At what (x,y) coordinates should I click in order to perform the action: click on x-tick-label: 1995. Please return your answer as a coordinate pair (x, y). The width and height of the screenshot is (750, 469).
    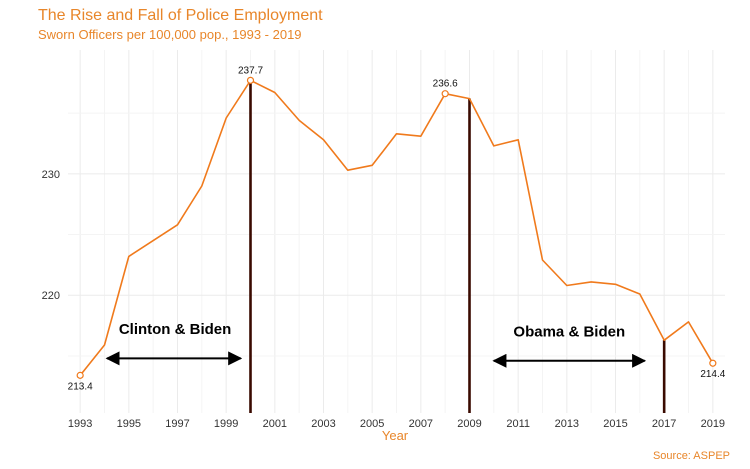
    Looking at the image, I should click on (129, 424).